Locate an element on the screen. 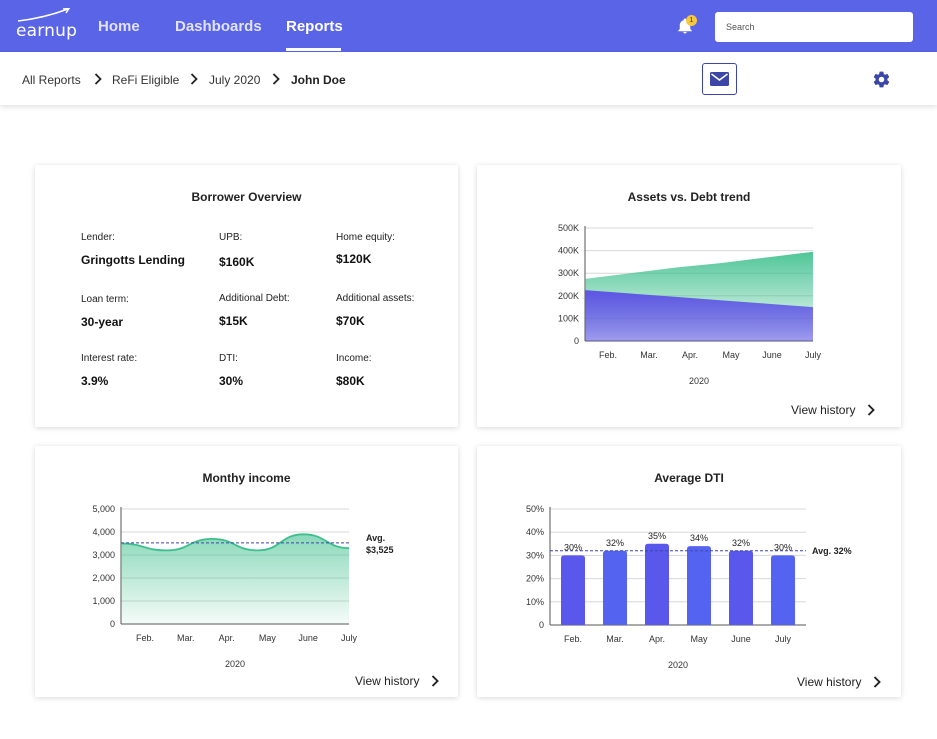 This screenshot has height=739, width=937. income-x-tick-label: June is located at coordinates (308, 638).